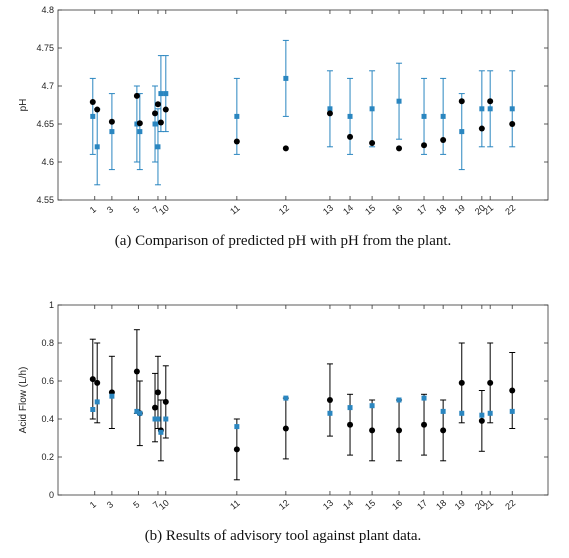 This screenshot has width=569, height=558. I want to click on x-tick-label: 1, so click(93, 504).